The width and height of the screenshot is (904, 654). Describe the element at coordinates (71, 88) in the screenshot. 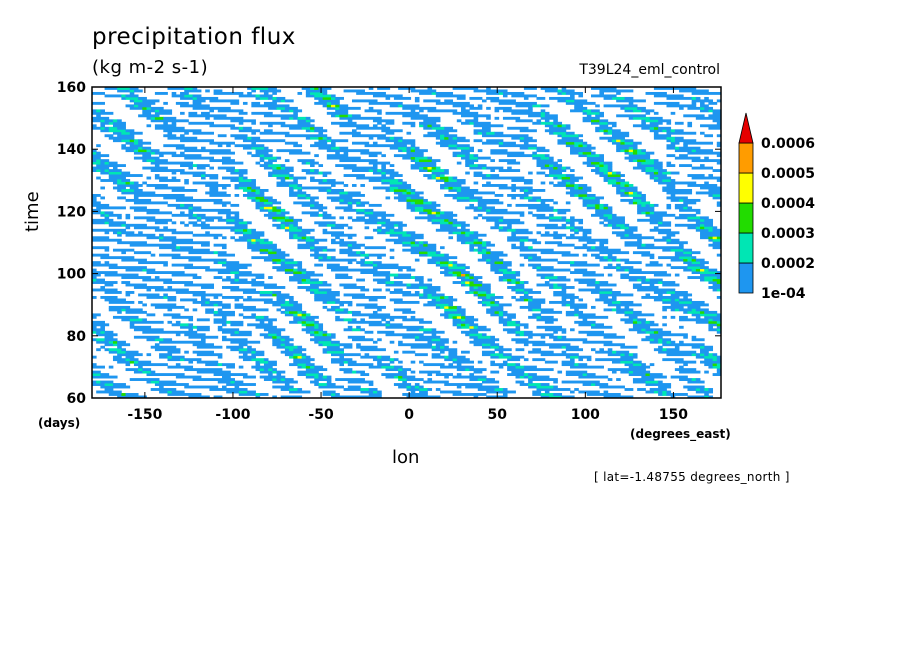

I see `y-tick-label: 160` at that location.